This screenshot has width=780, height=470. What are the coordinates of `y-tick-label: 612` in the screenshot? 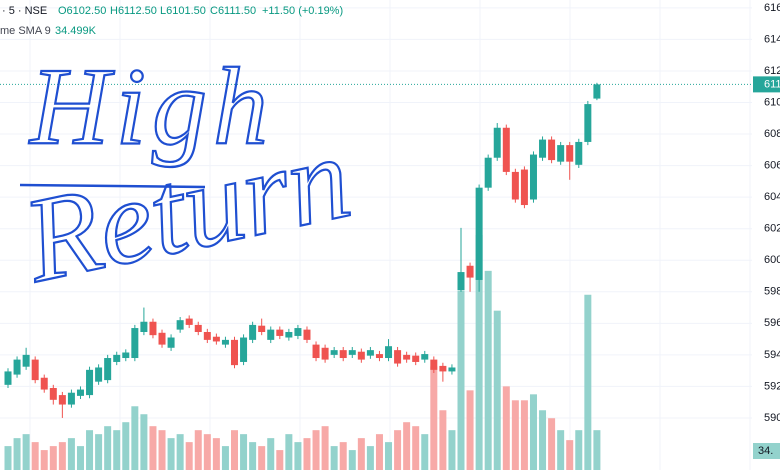 It's located at (772, 71).